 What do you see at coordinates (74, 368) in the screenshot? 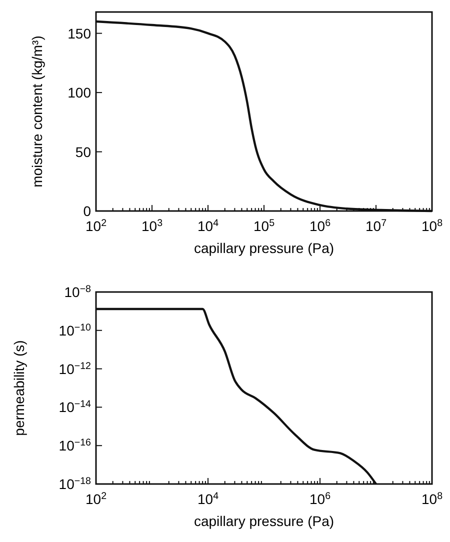
I see `y-tick-label: 10$^{−12}$` at bounding box center [74, 368].